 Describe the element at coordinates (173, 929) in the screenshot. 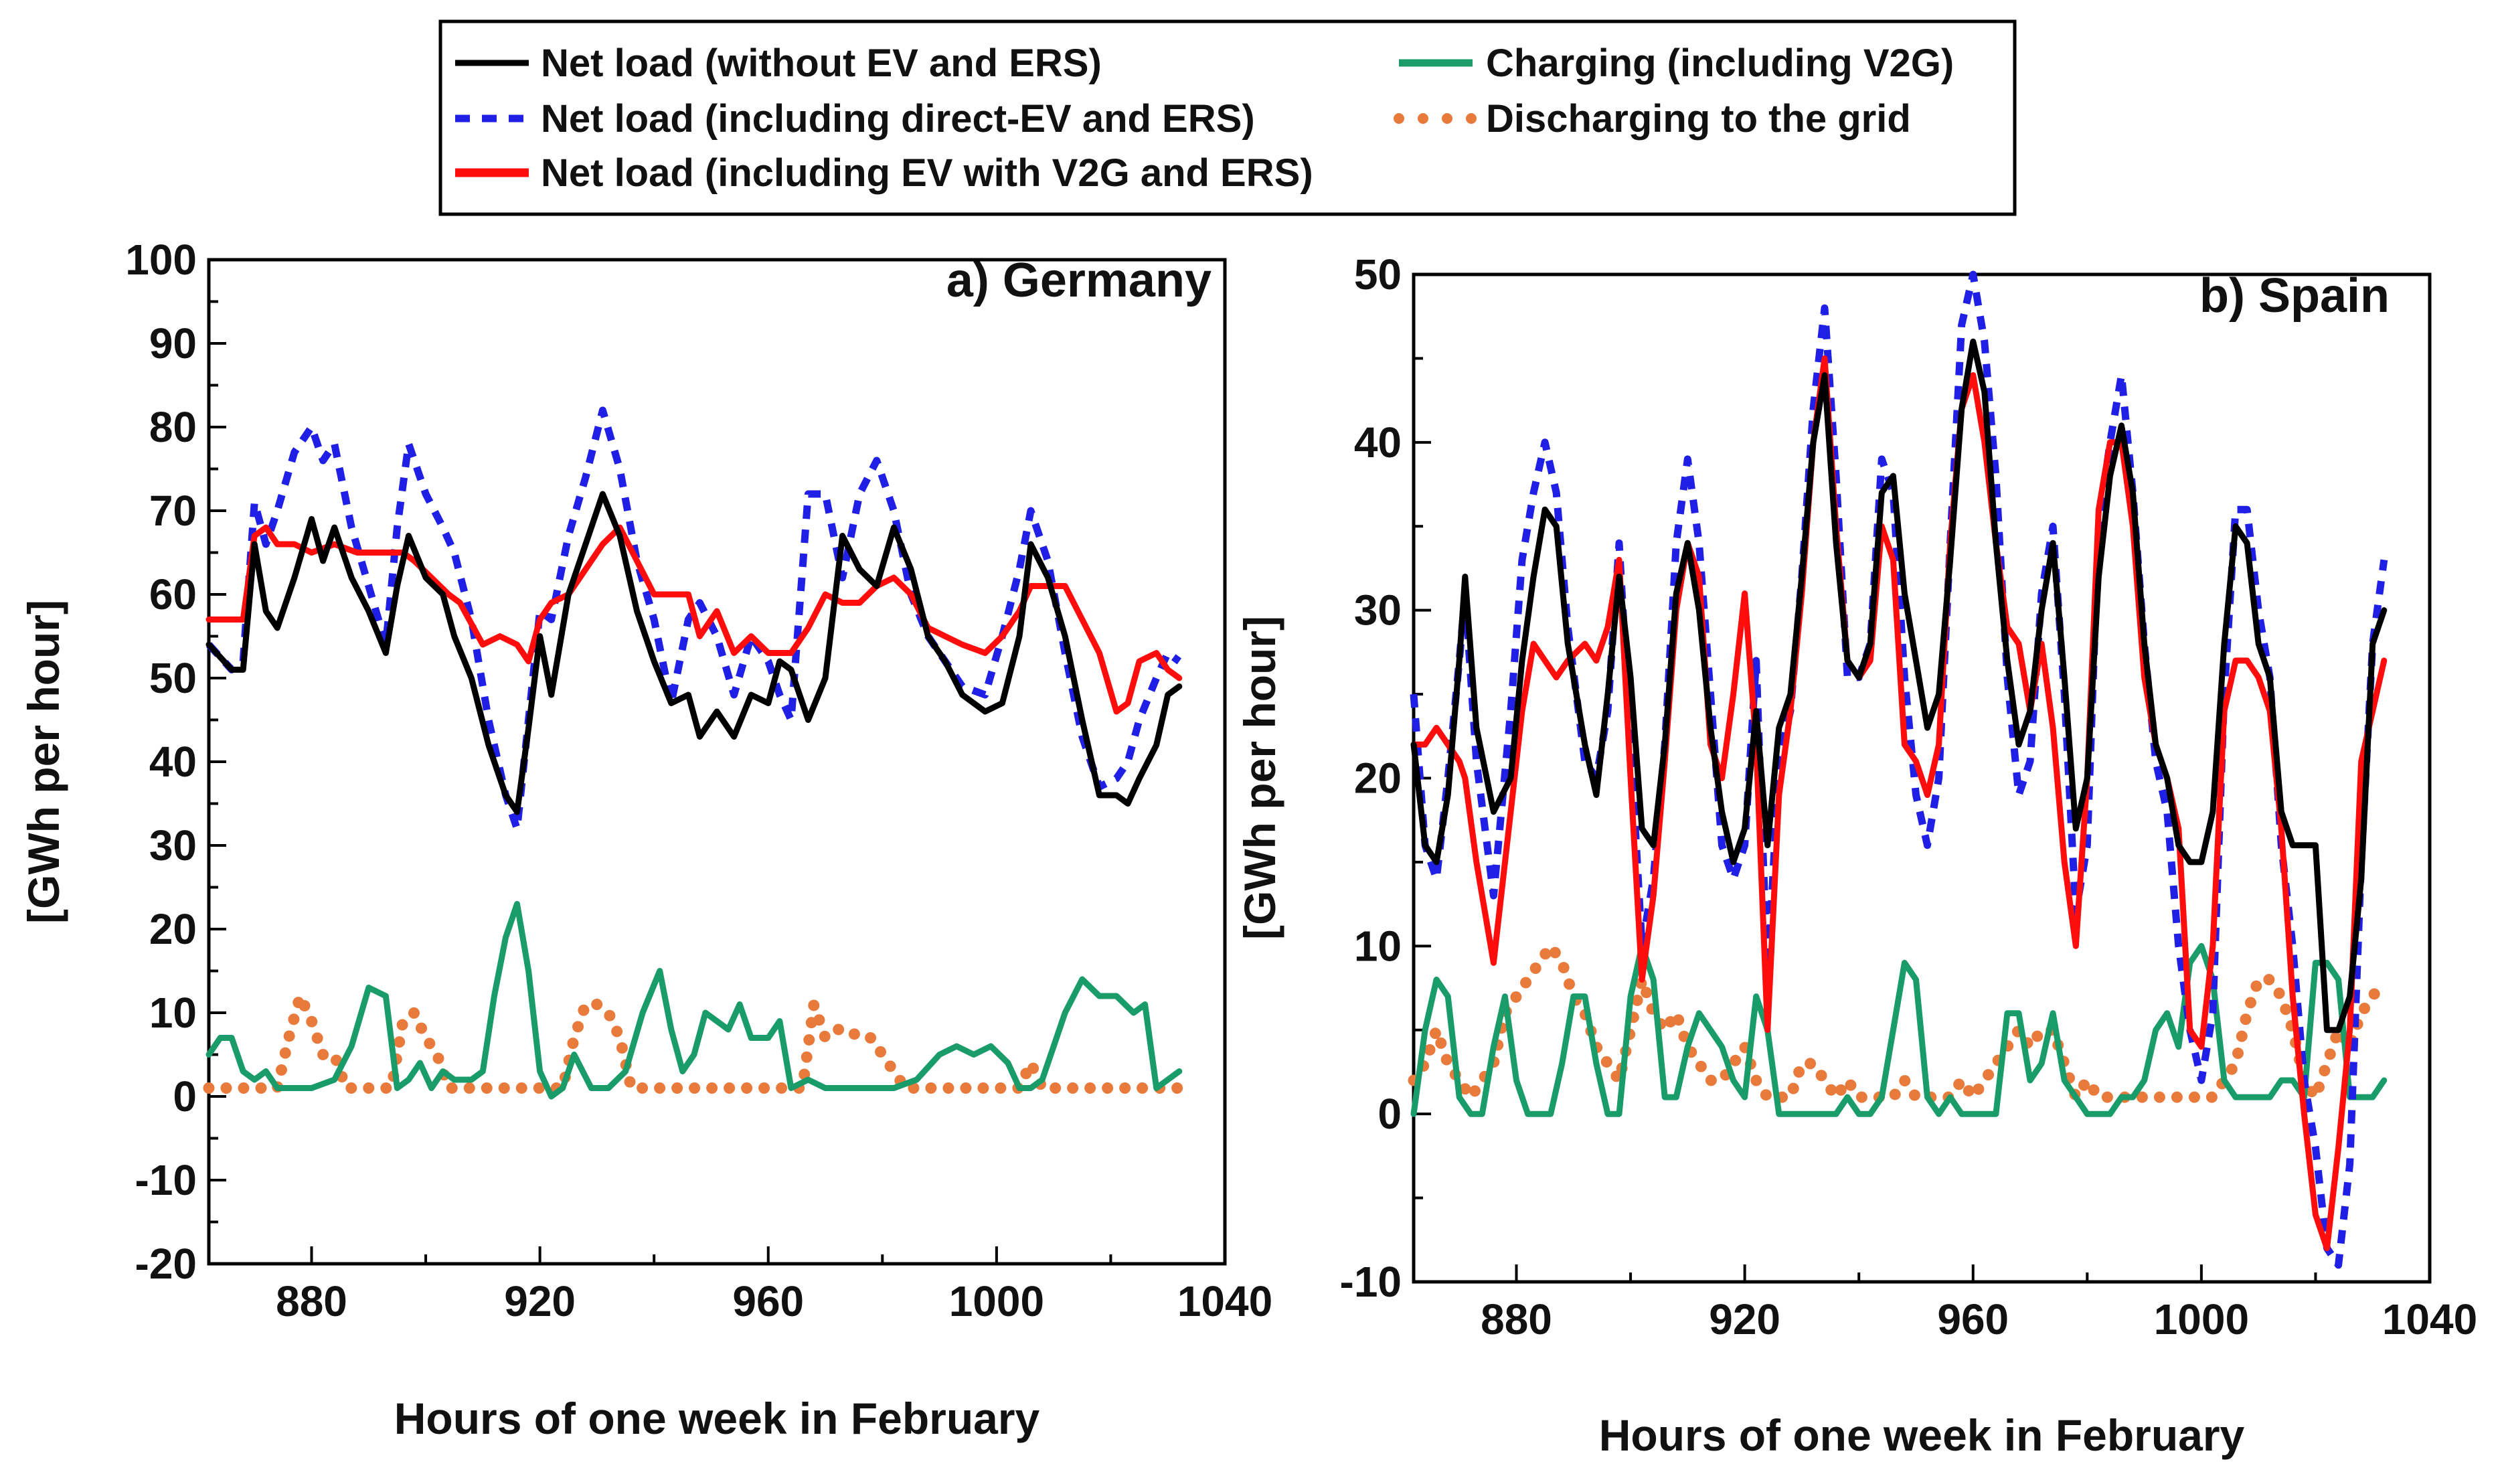

I see `y-tick-label-germany: 20` at that location.